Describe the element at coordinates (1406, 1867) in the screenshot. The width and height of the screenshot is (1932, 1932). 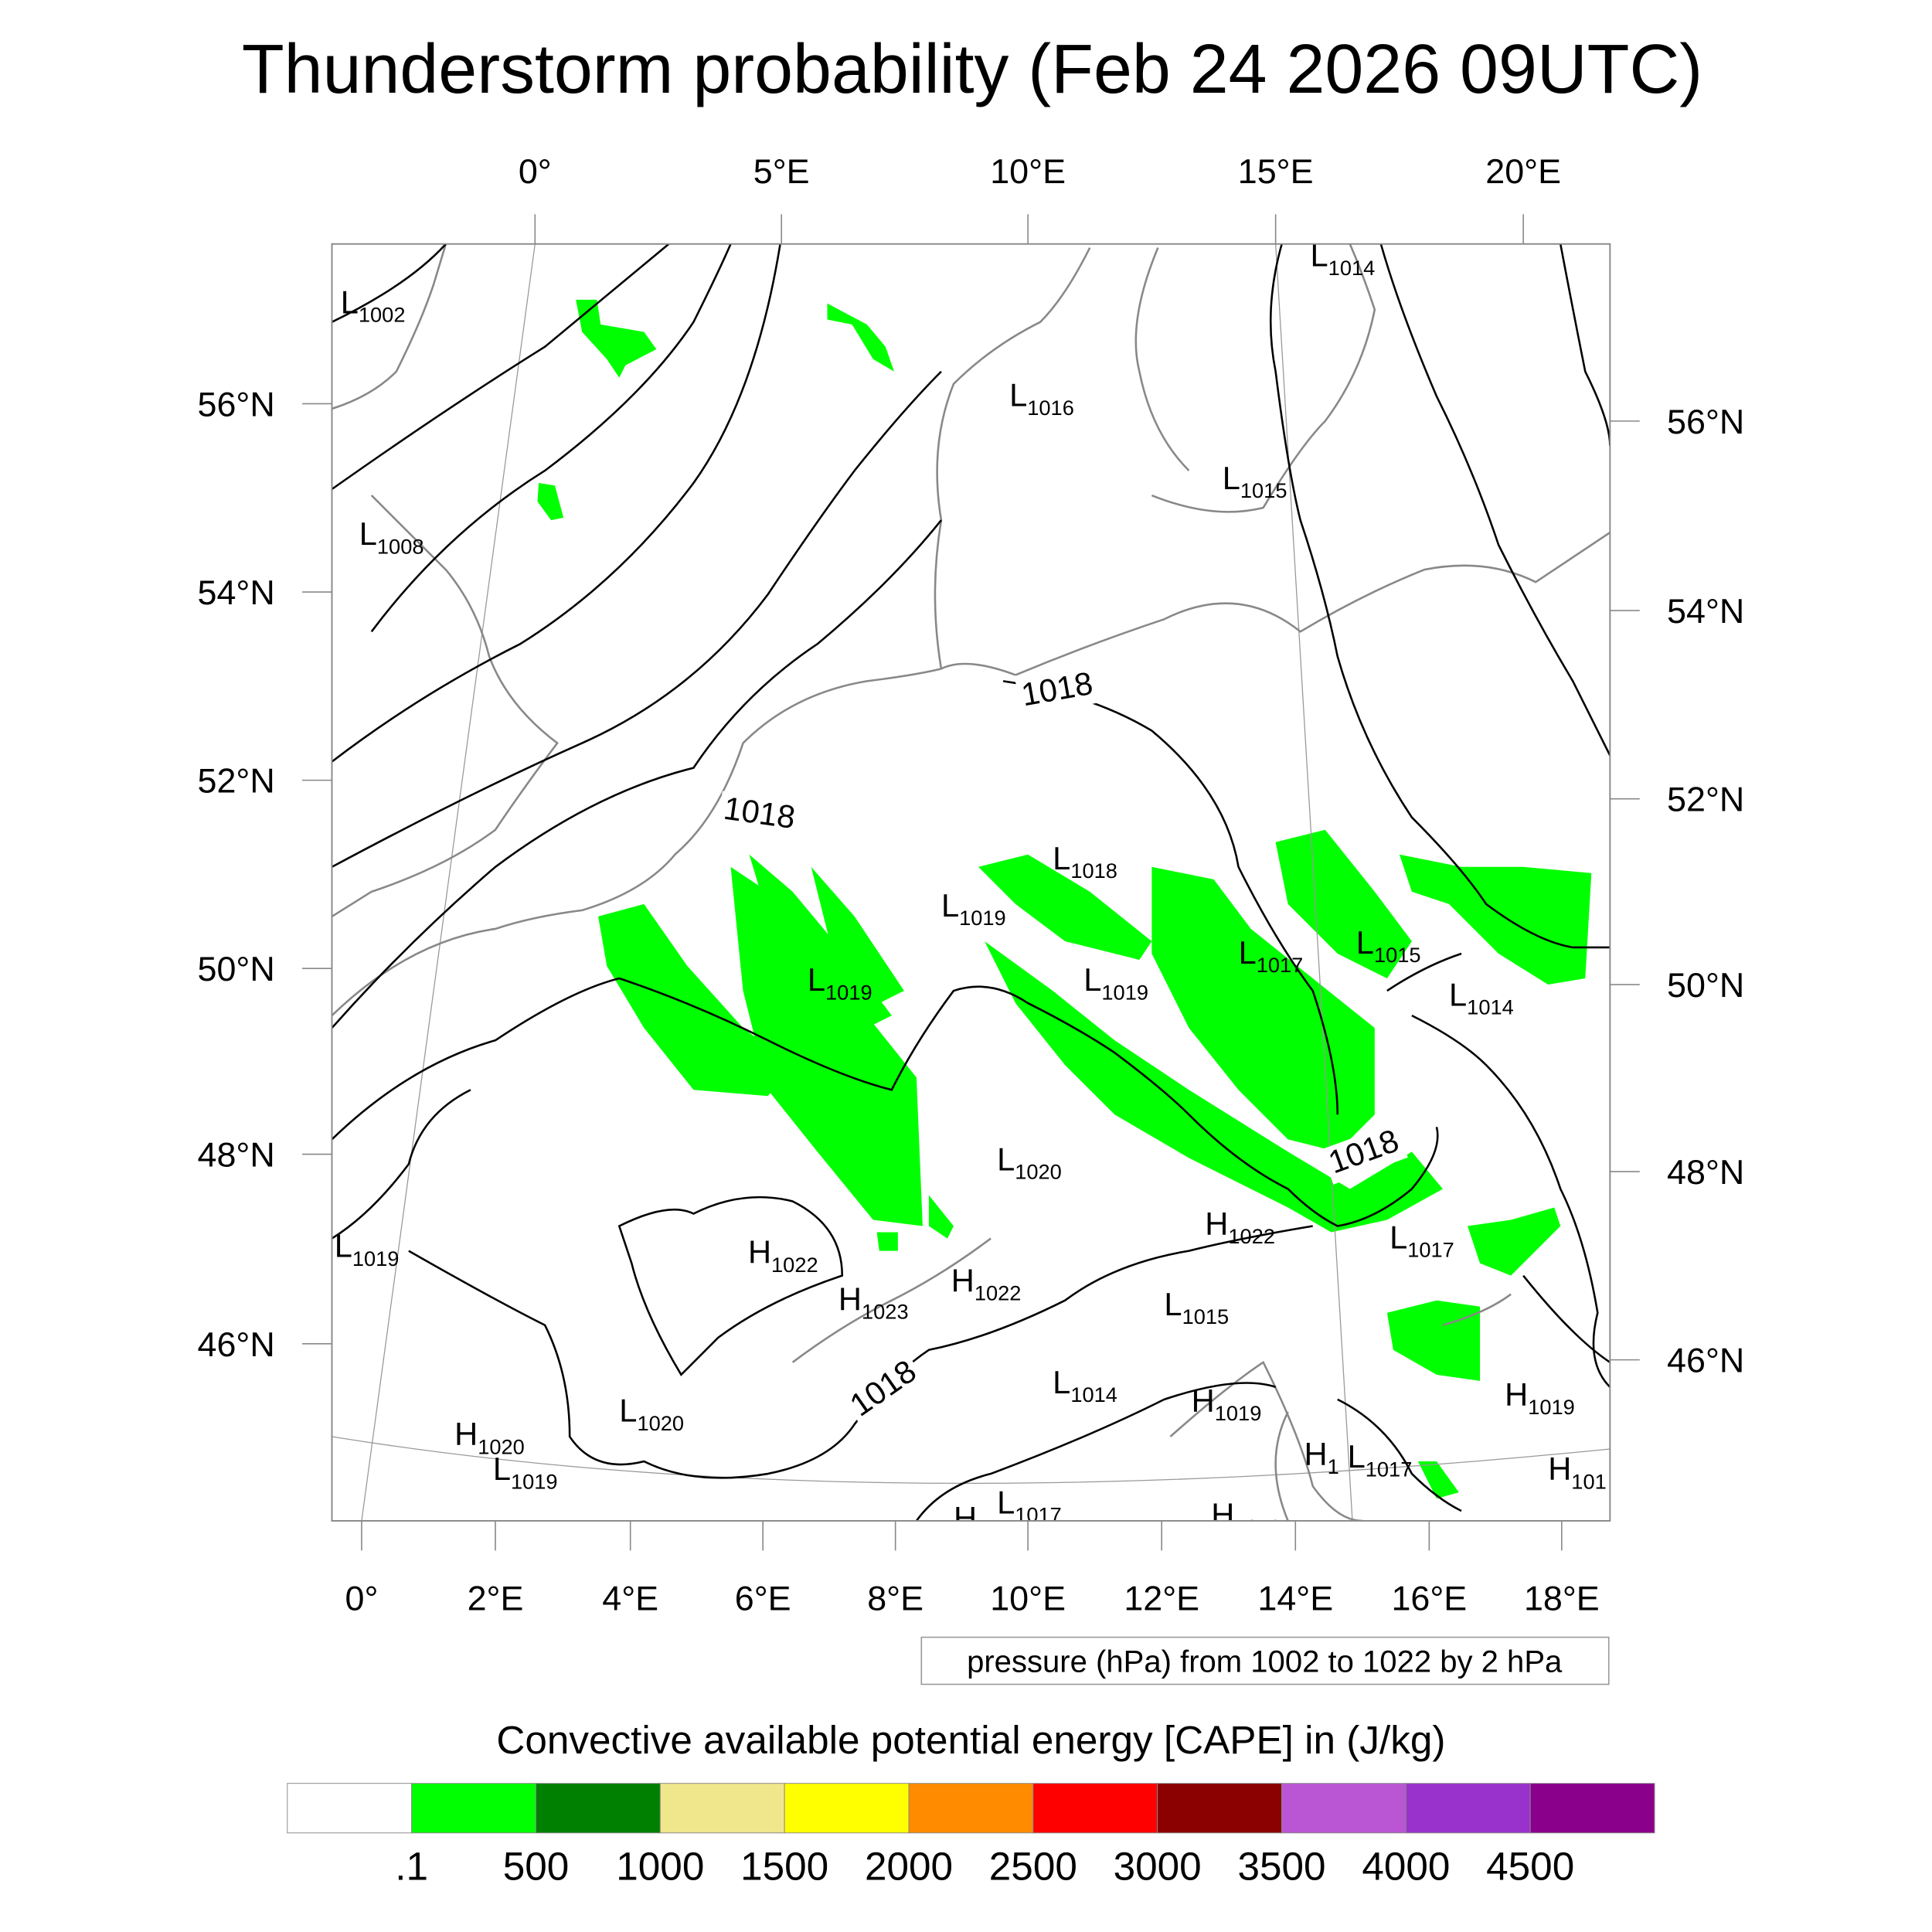
I see `colorbar-tick-label: 4000` at that location.